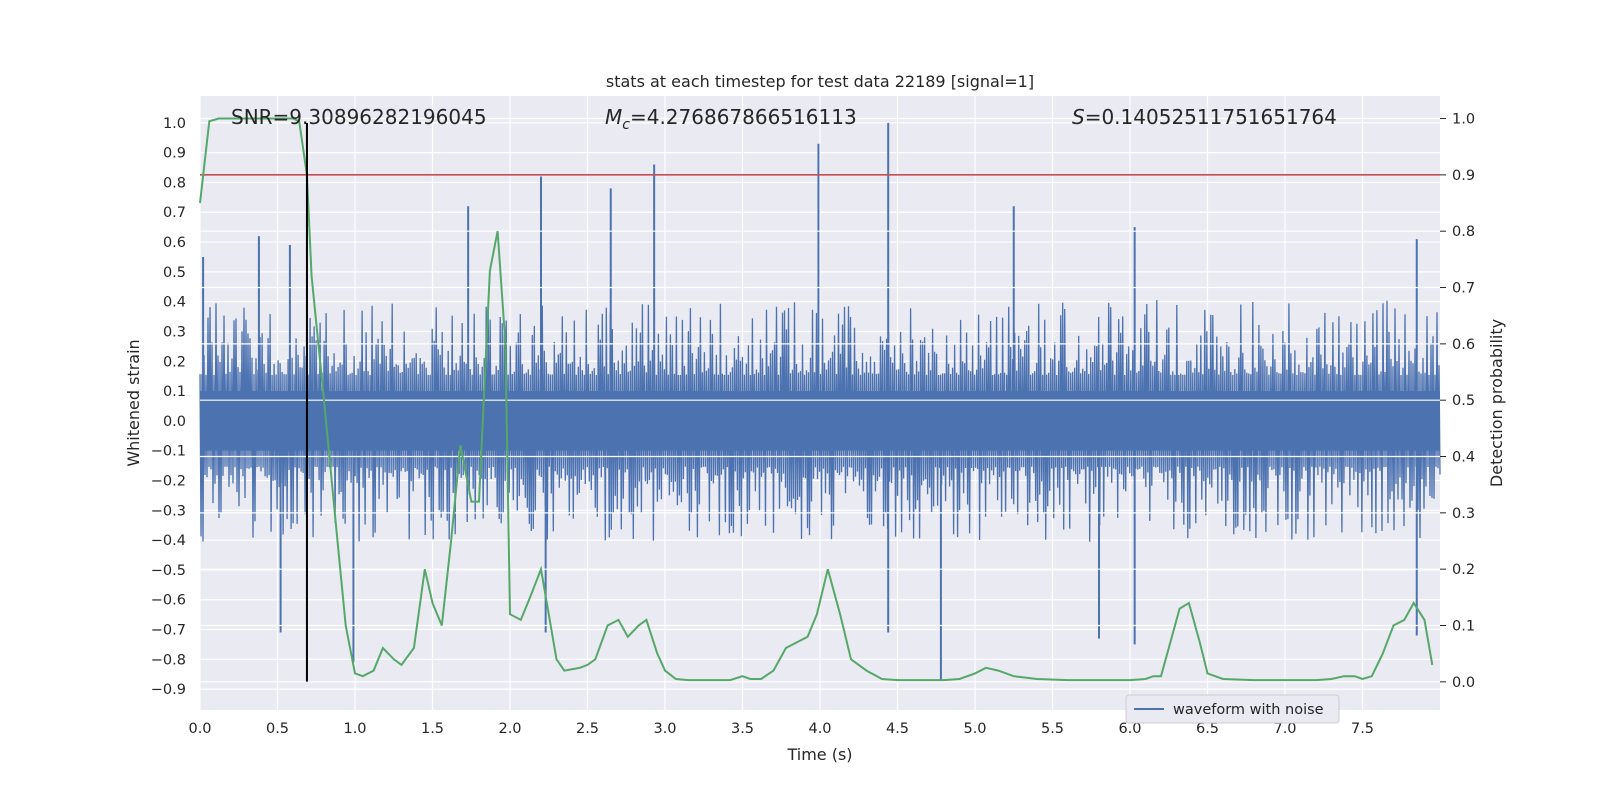 This screenshot has height=800, width=1600. What do you see at coordinates (1211, 117) in the screenshot?
I see `s-value: =0.14052511751651764` at bounding box center [1211, 117].